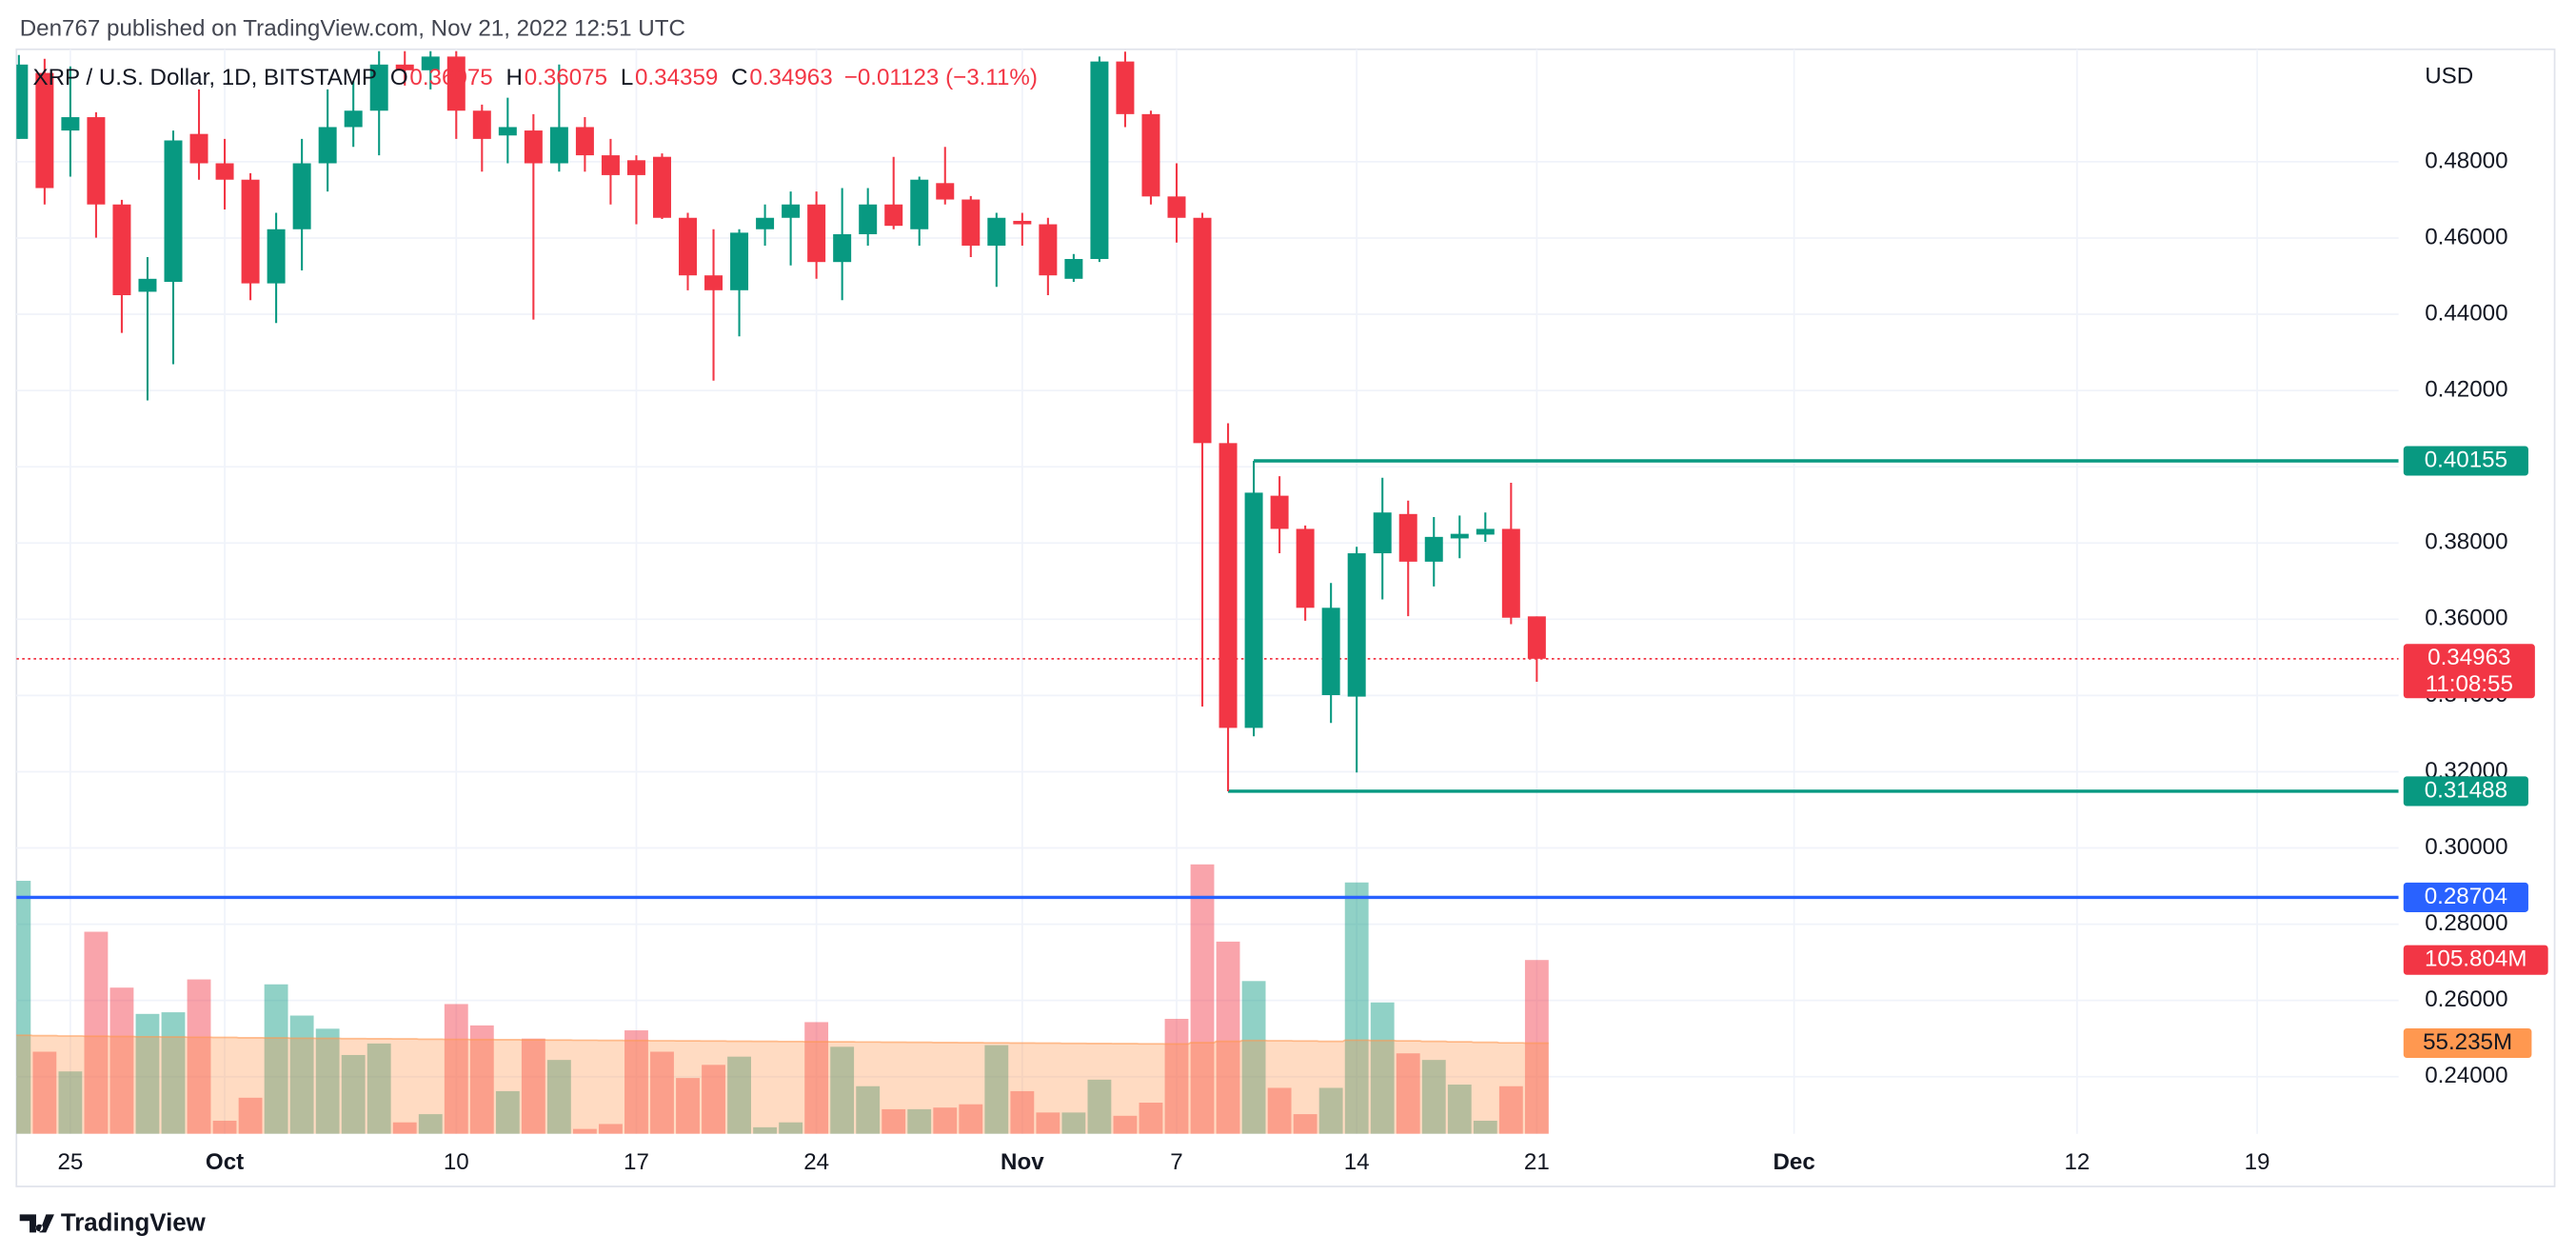 Image resolution: width=2576 pixels, height=1255 pixels. I want to click on x-tick-label: 10, so click(456, 1162).